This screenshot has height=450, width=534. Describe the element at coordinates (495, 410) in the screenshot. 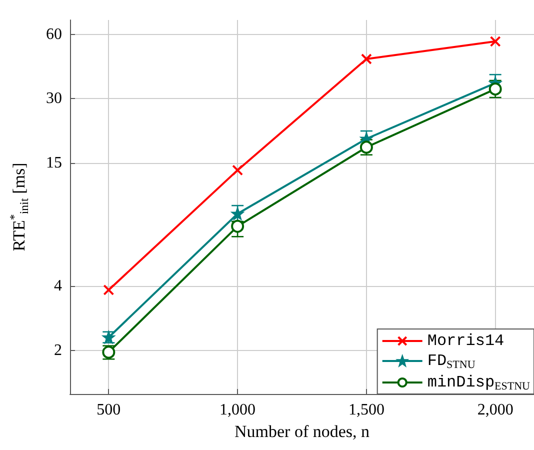

I see `x-tick-label: 2,000` at that location.